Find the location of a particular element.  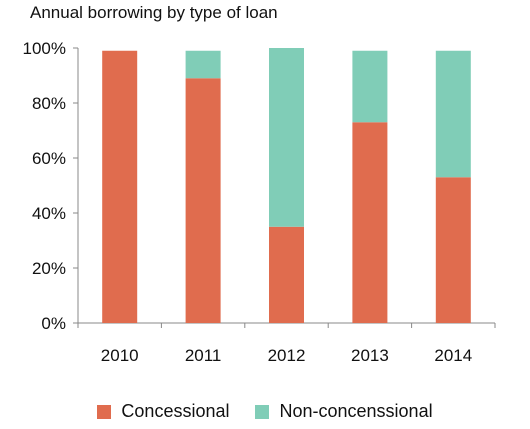

bar-concessional-2010 is located at coordinates (120, 186).